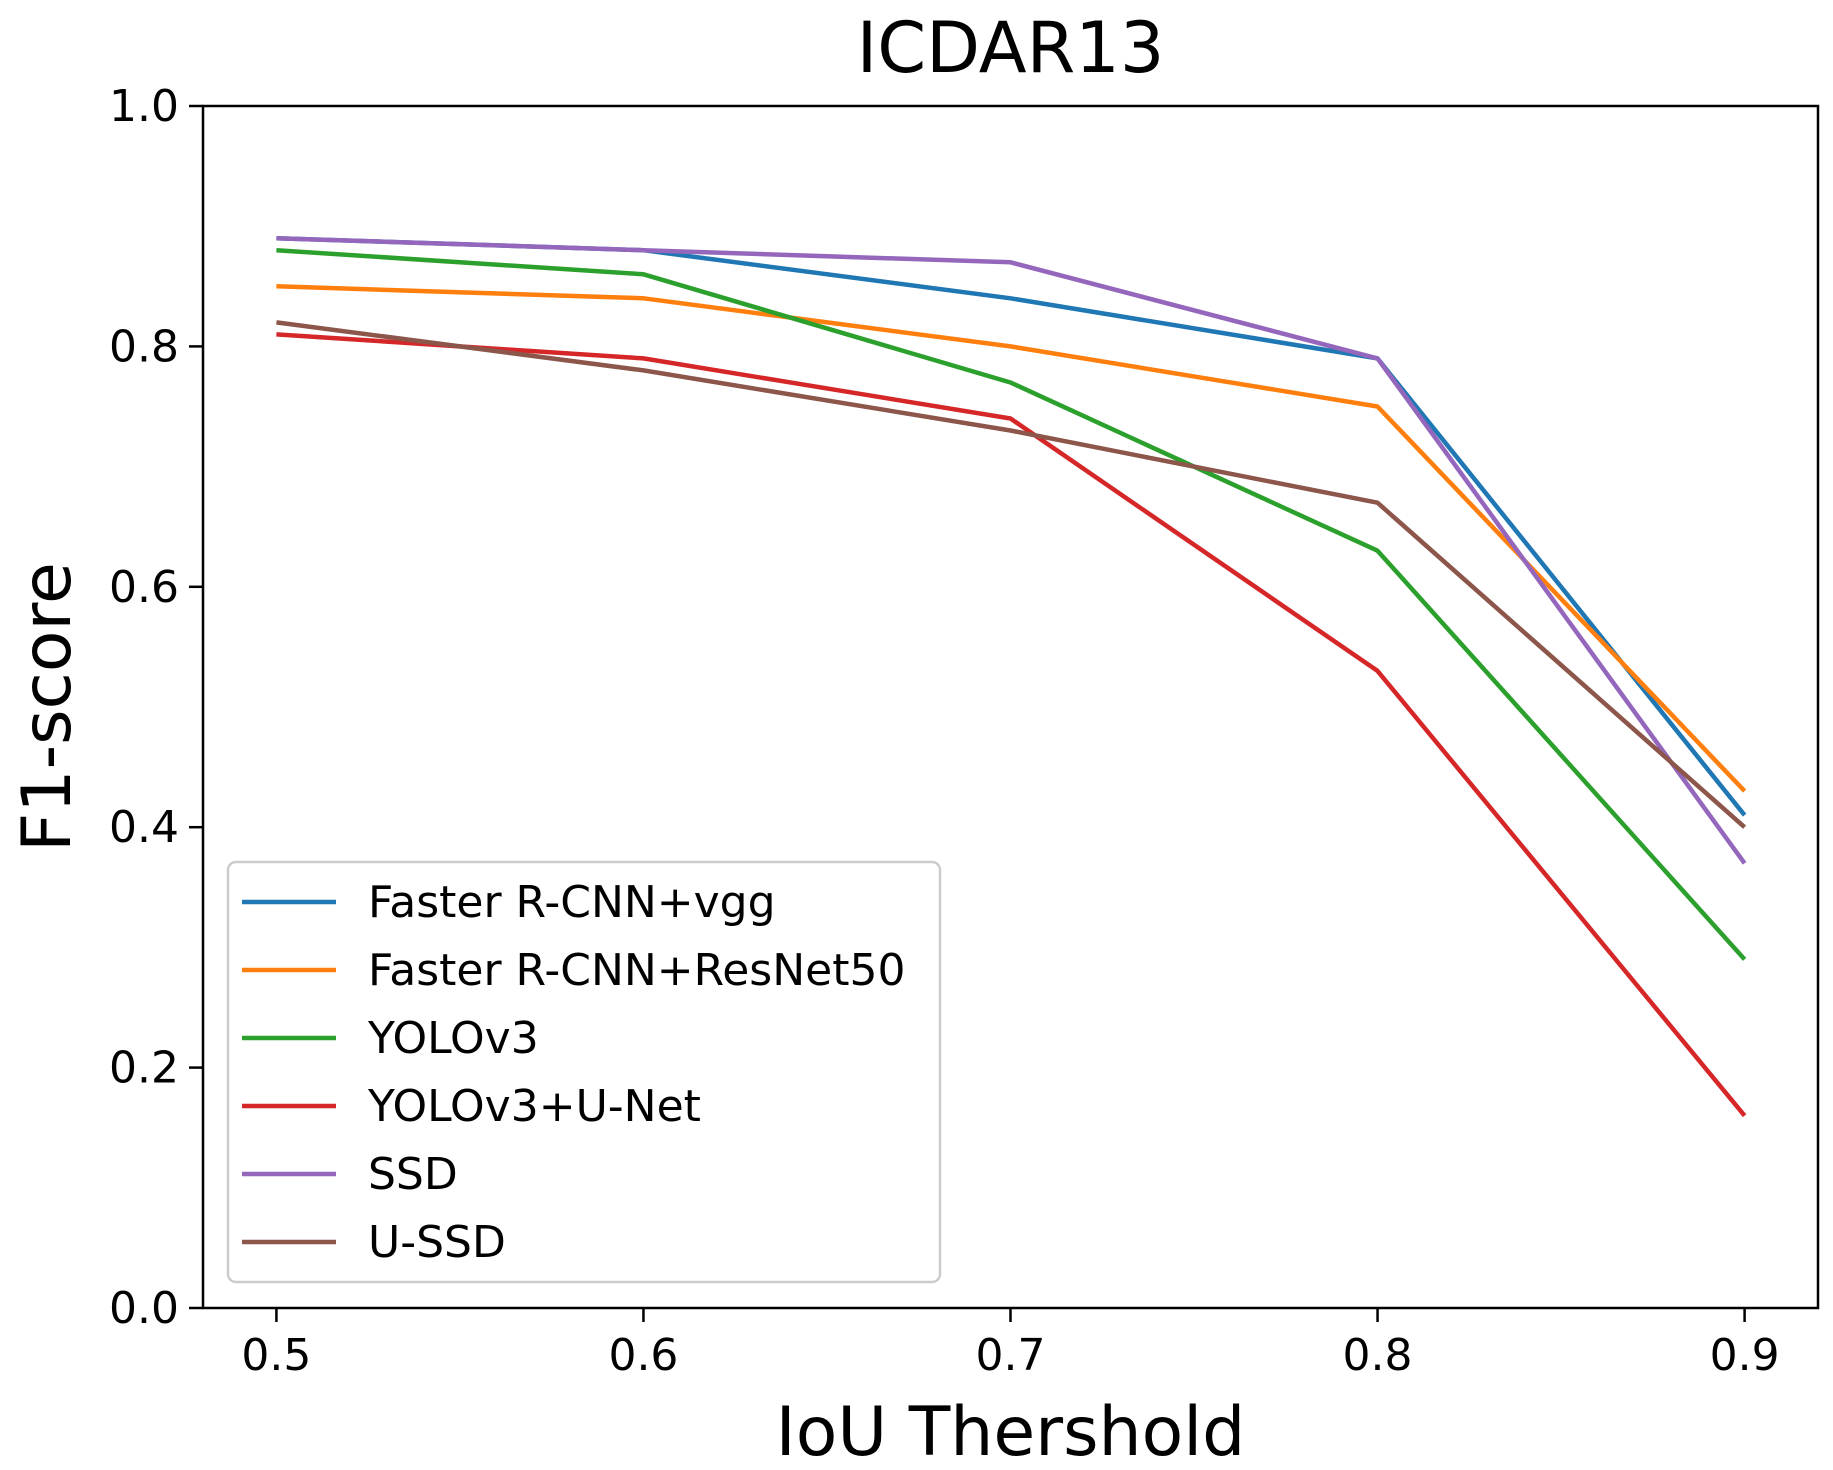  I want to click on legend-entry-label: Faster R-CNN+vgg, so click(572, 902).